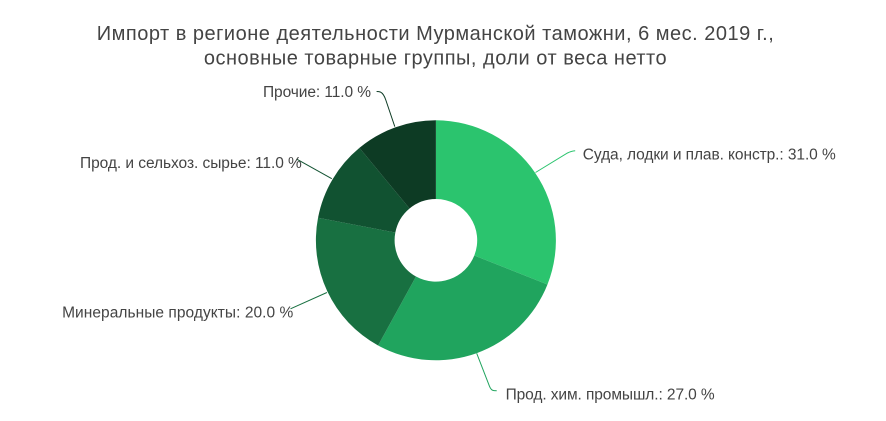 The image size is (886, 421). Describe the element at coordinates (177, 312) in the screenshot. I see `svg-text: Минеральные продукты: 20.0 %` at that location.